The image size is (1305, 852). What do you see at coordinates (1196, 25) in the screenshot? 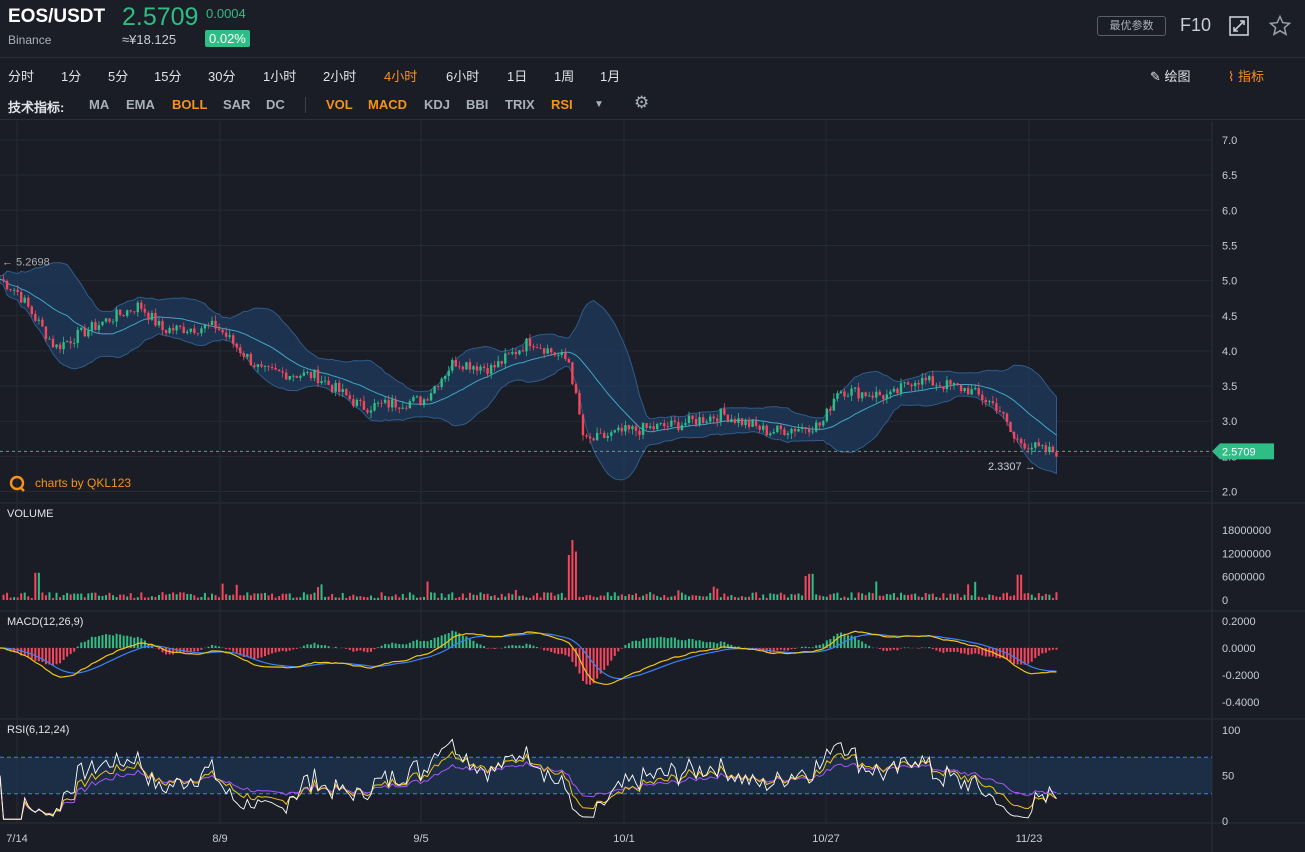
I see `f10-button: F10` at bounding box center [1196, 25].